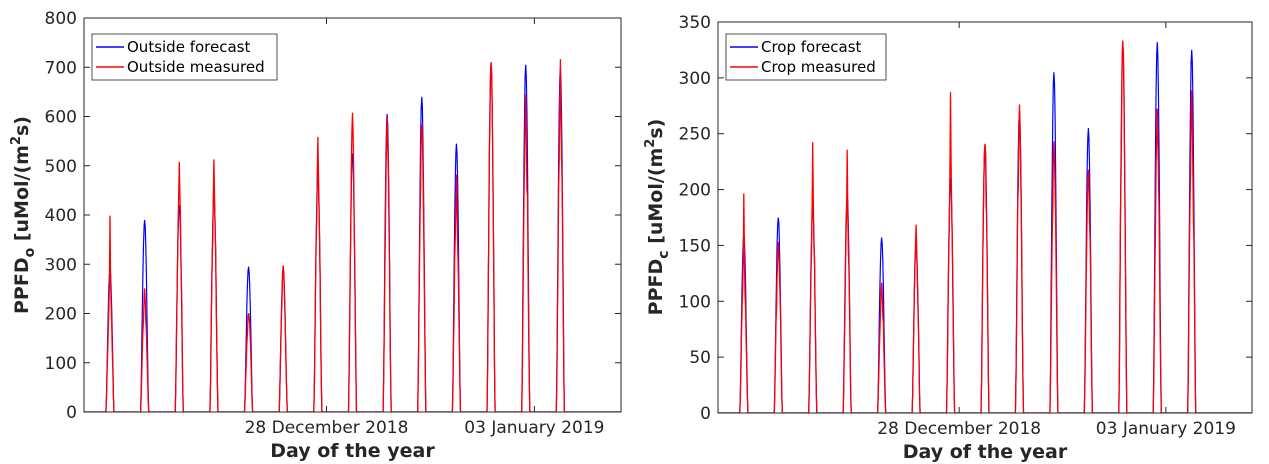 Image resolution: width=1269 pixels, height=464 pixels. What do you see at coordinates (196, 67) in the screenshot?
I see `legend-entry: Outside measured` at bounding box center [196, 67].